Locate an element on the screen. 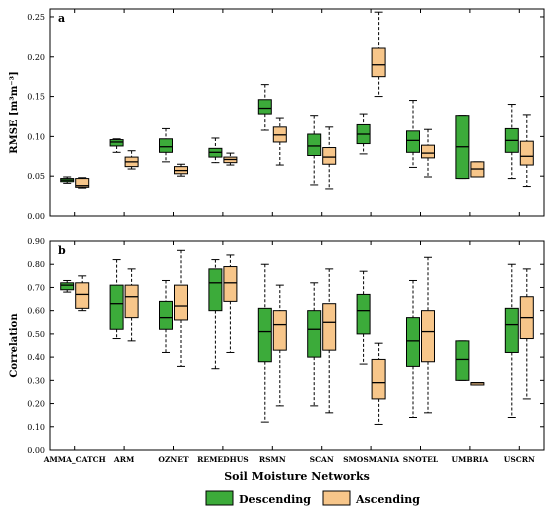 This screenshot has height=518, width=550. y-tick-label: 0.50 is located at coordinates (36, 334).